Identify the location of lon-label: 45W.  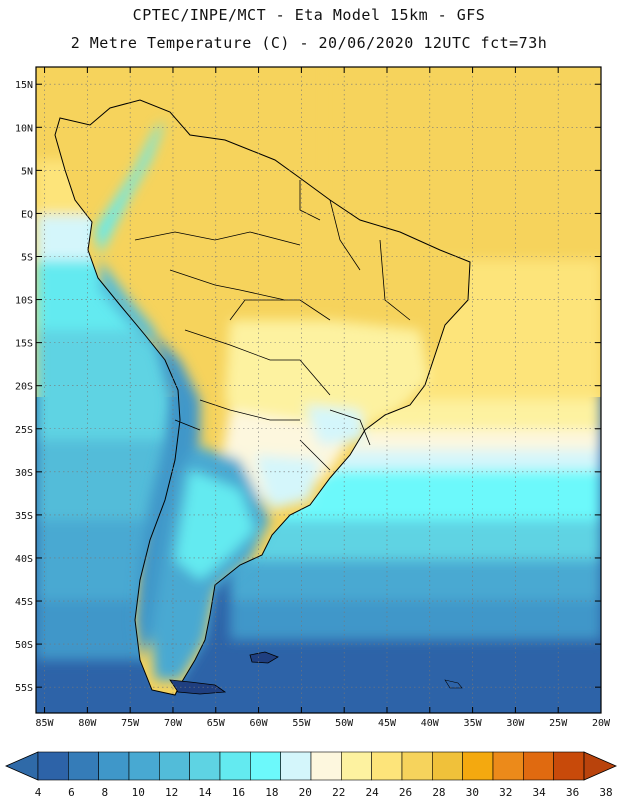
(387, 723).